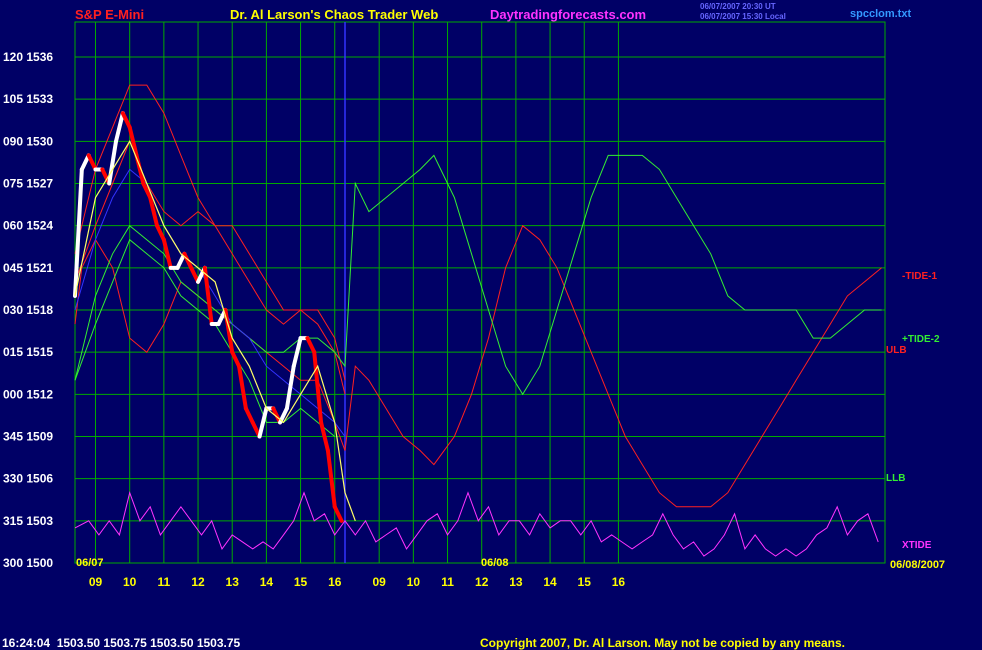 The image size is (982, 650). What do you see at coordinates (28, 141) in the screenshot?
I see `y-tick-label: 090 1530` at bounding box center [28, 141].